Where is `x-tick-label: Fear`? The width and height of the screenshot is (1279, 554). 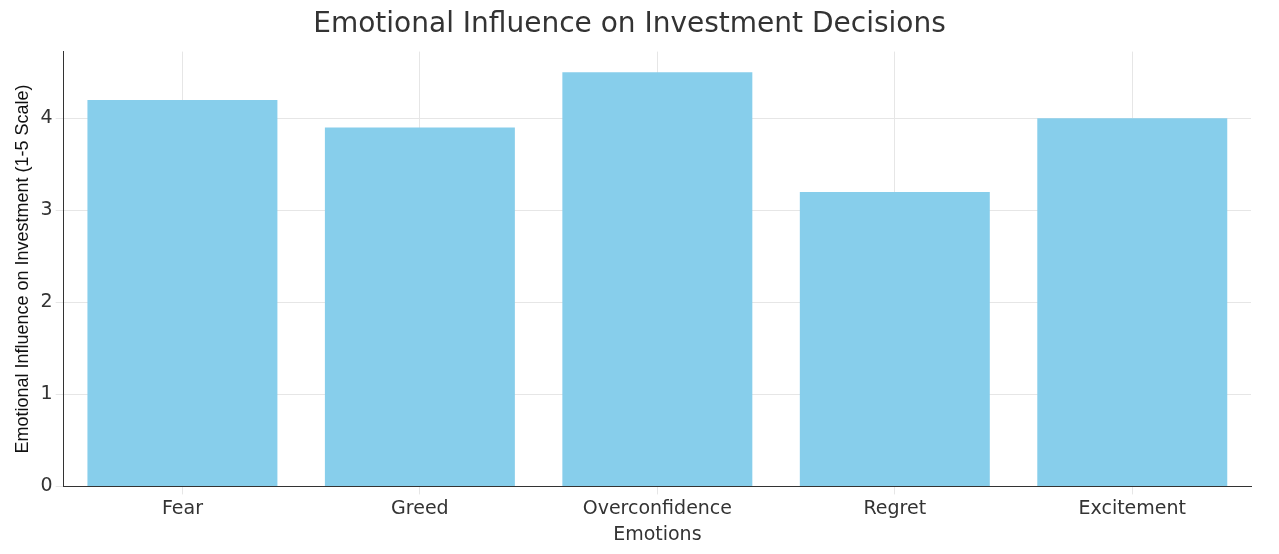
x-tick-label: Fear is located at coordinates (182, 506).